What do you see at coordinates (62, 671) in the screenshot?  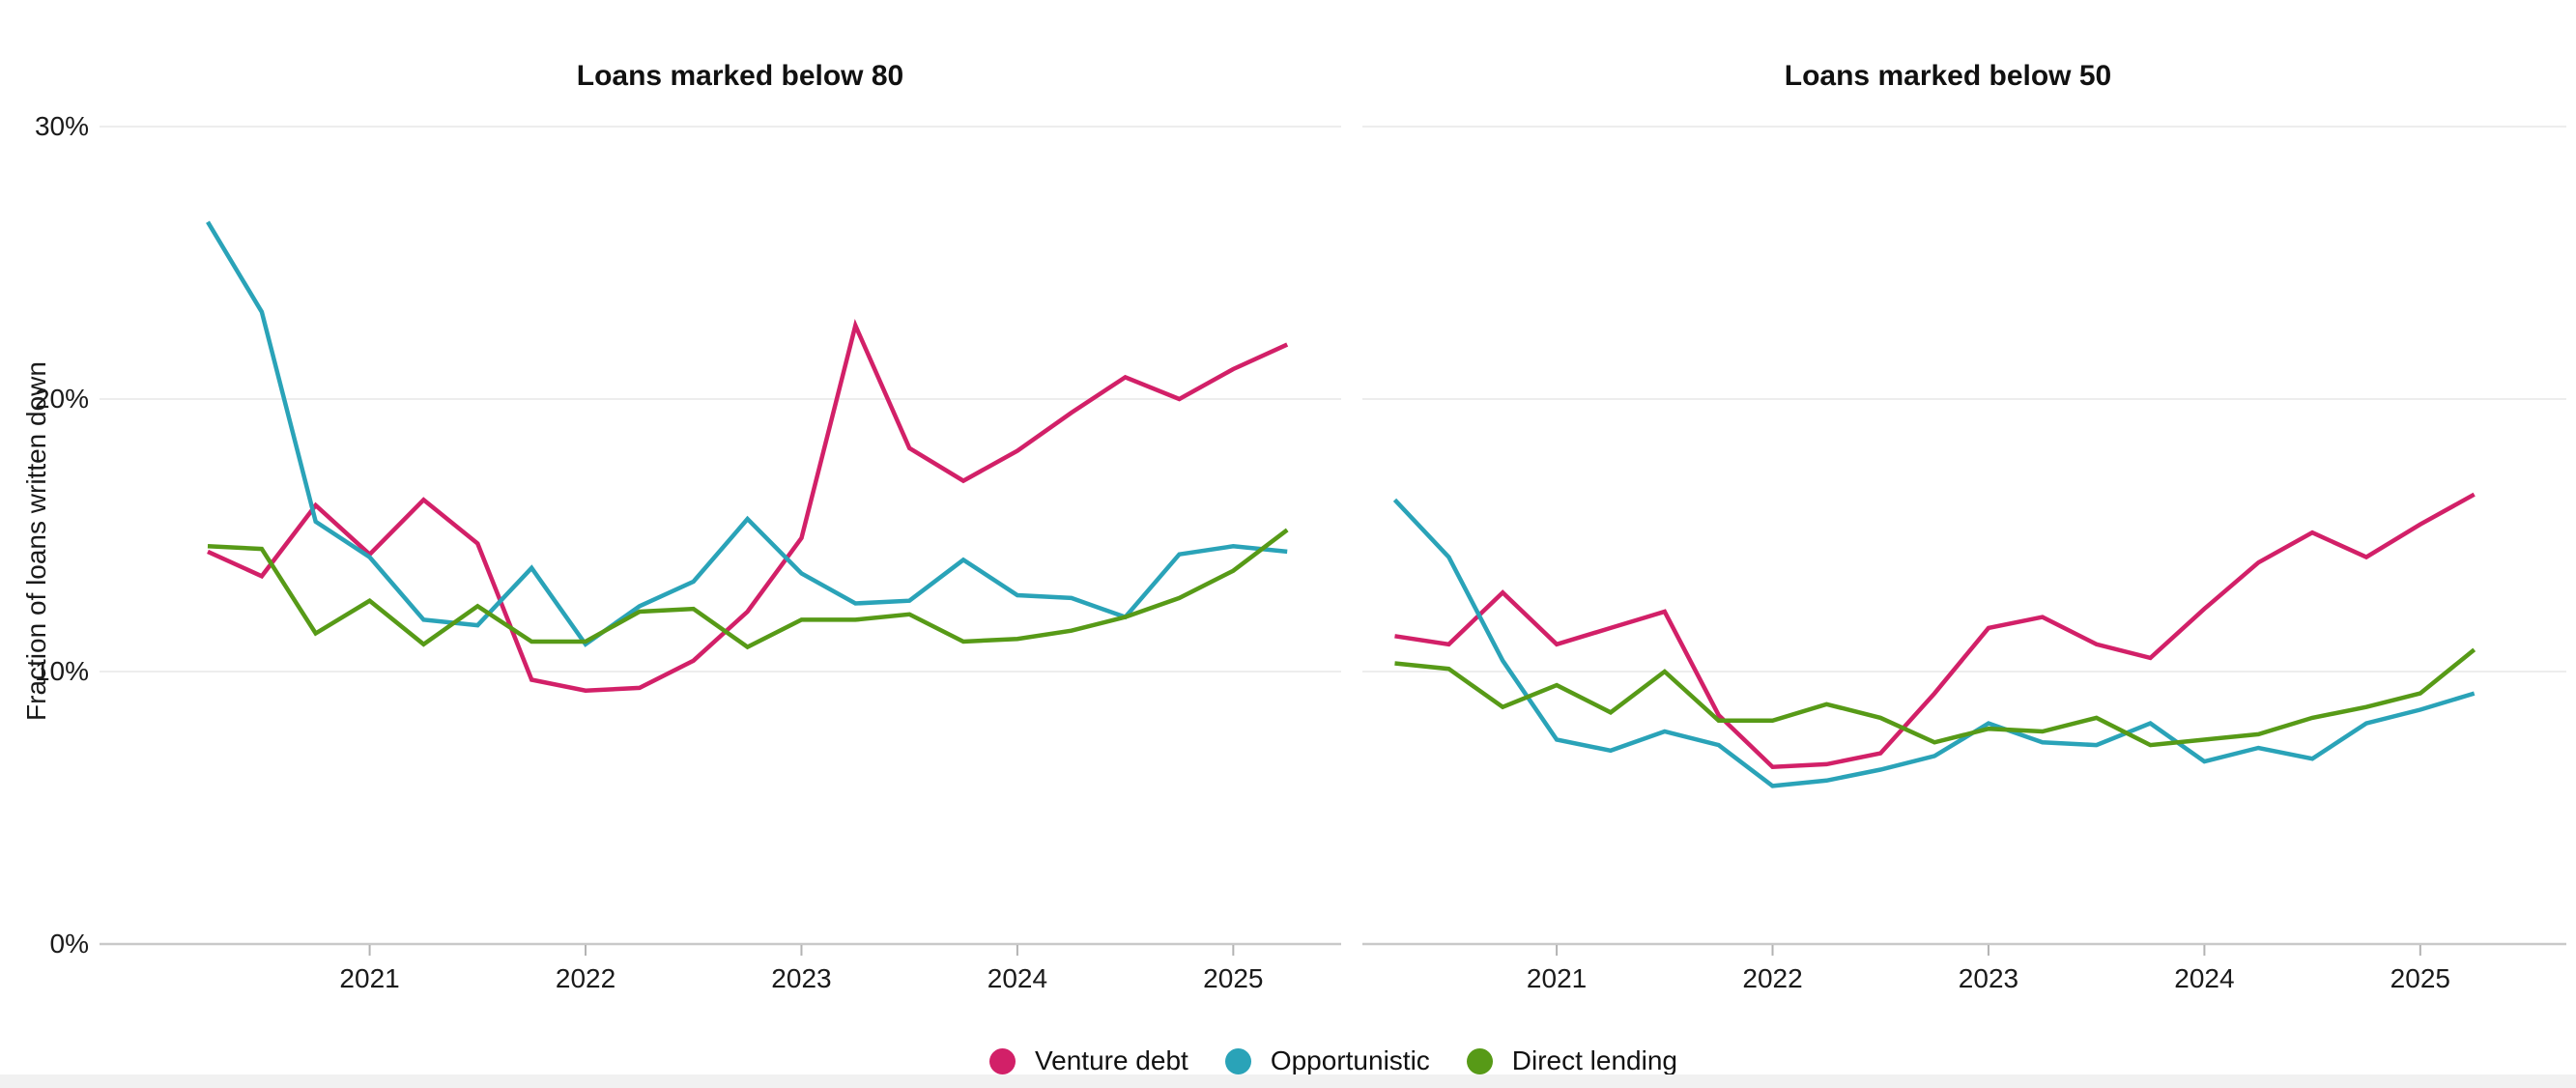 I see `y-tick-label-10: 10%` at bounding box center [62, 671].